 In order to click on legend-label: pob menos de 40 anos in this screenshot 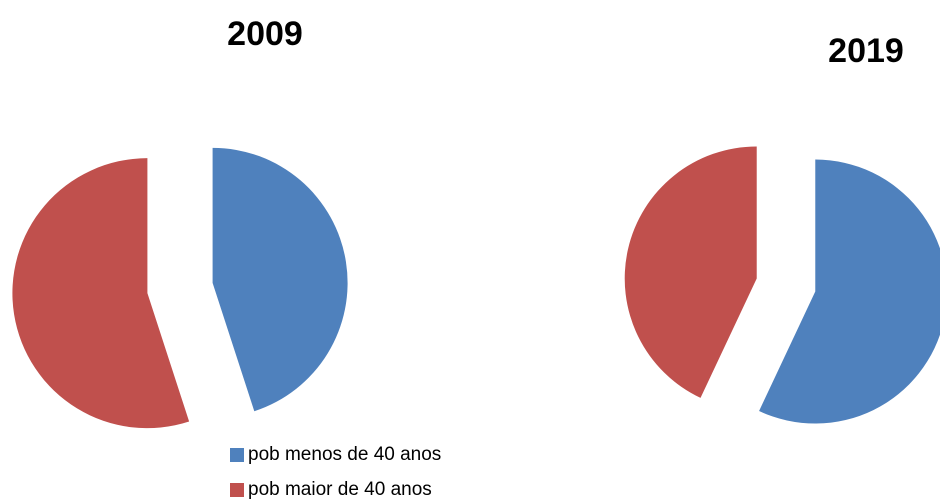, I will do `click(344, 454)`.